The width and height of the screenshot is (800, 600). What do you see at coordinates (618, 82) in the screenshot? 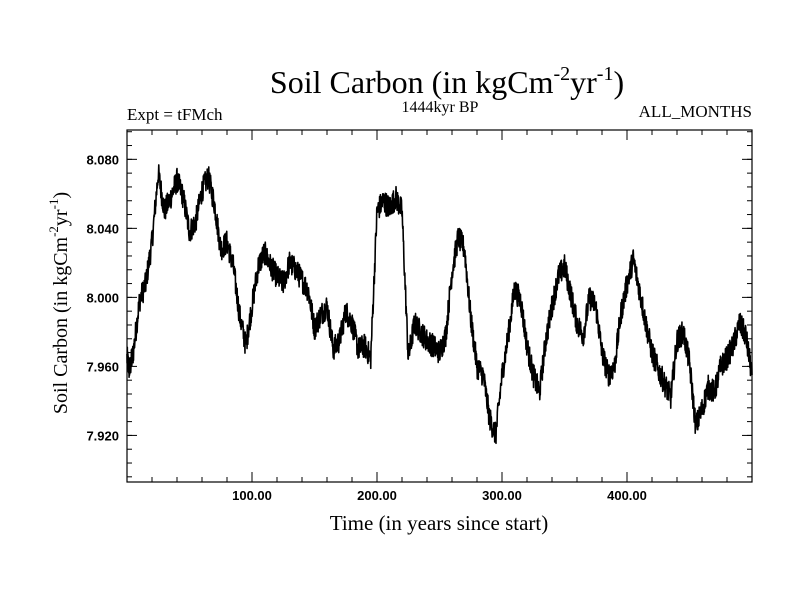
I see `chart-title-end: )` at bounding box center [618, 82].